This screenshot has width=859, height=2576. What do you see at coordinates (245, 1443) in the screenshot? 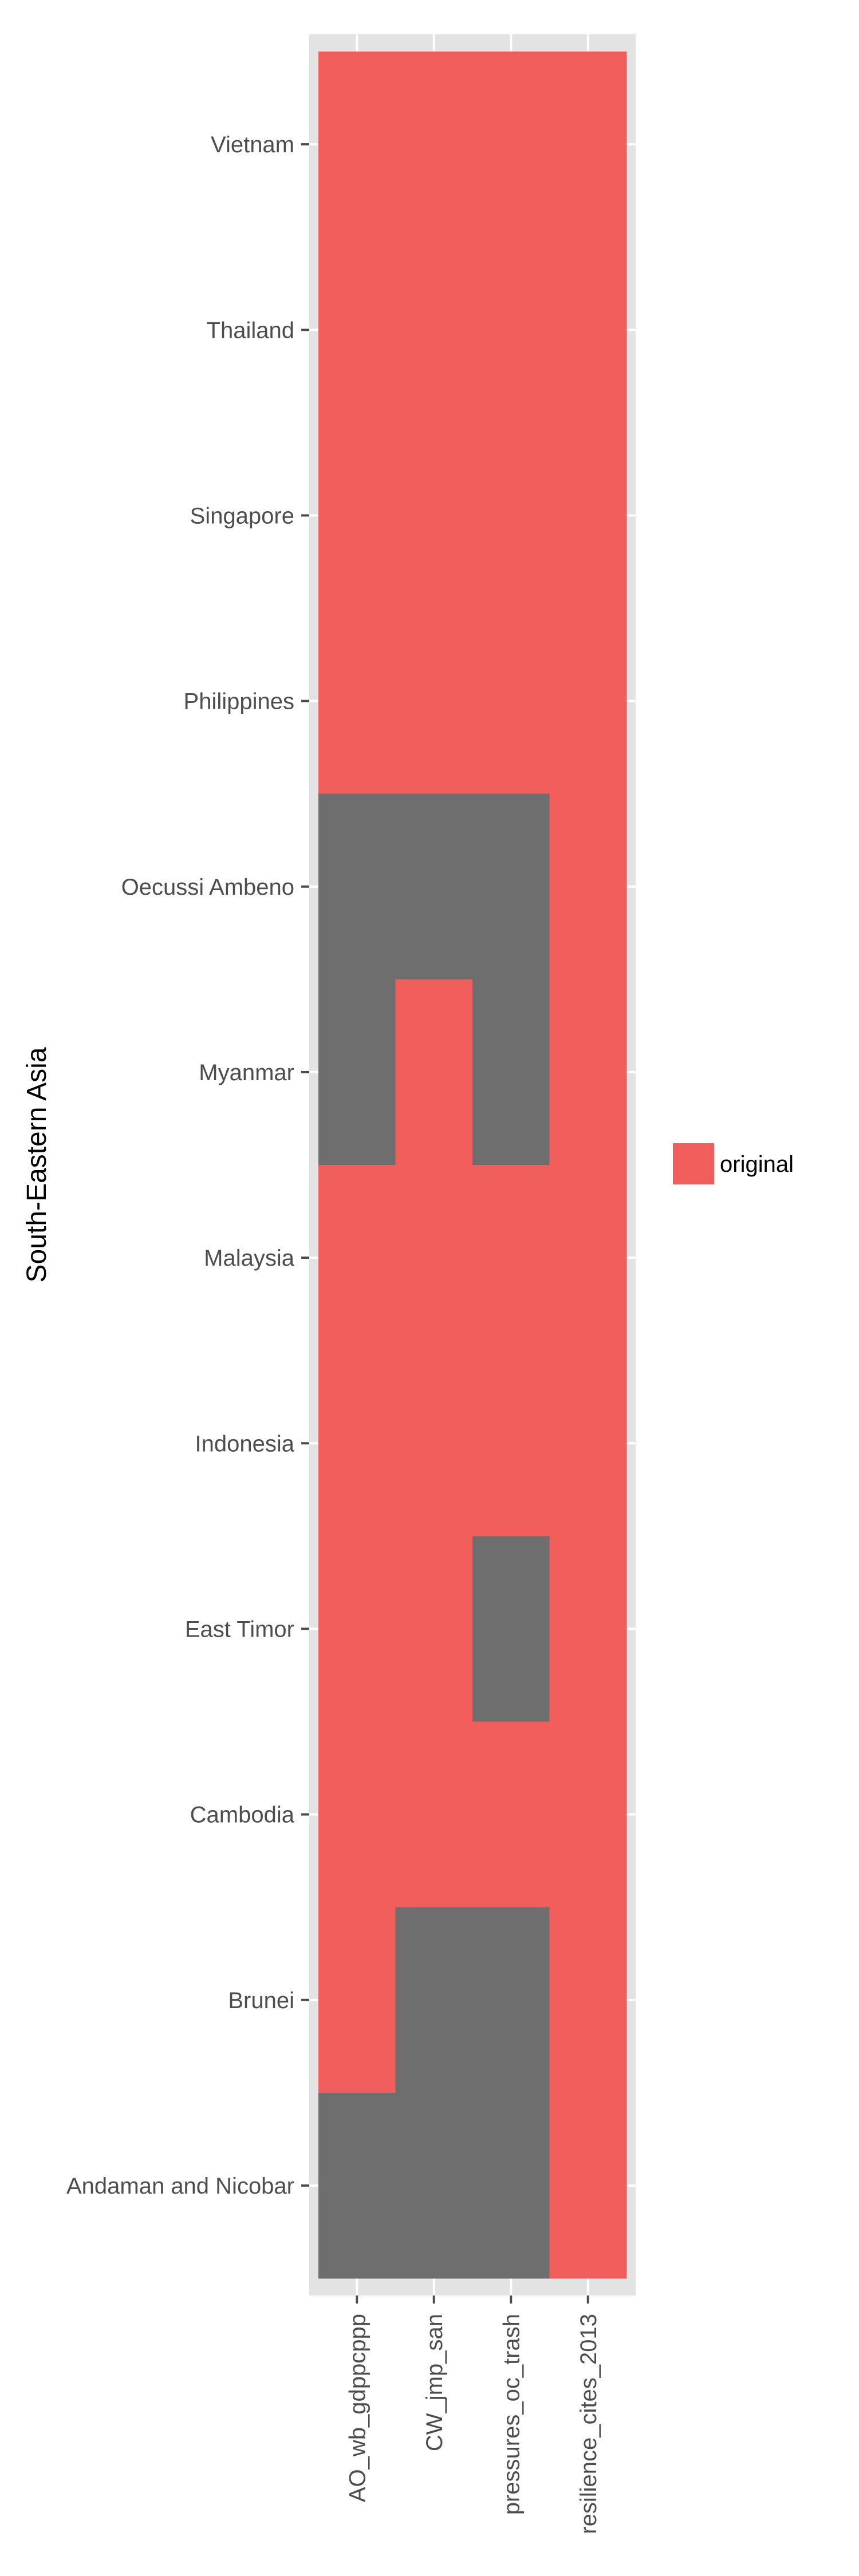
I see `y-tick-label: Indonesia` at bounding box center [245, 1443].